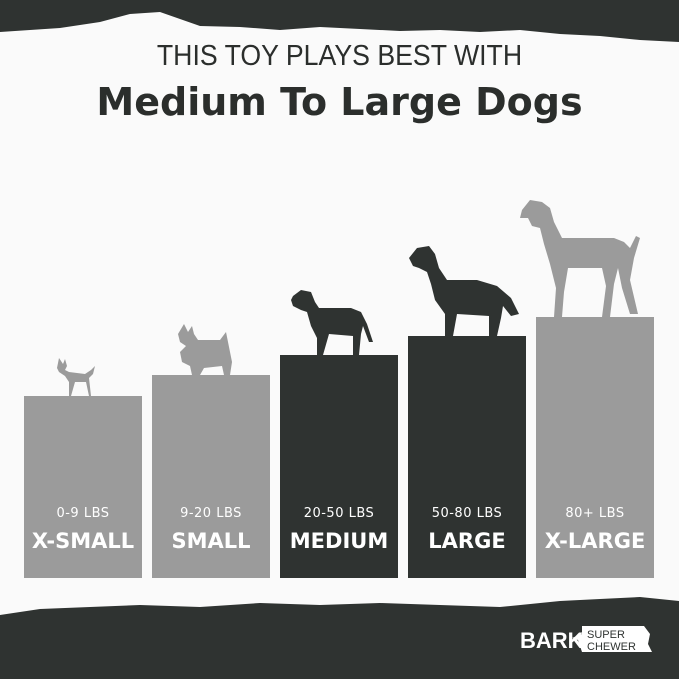 The image size is (679, 679). I want to click on size-label: LARGE, so click(467, 541).